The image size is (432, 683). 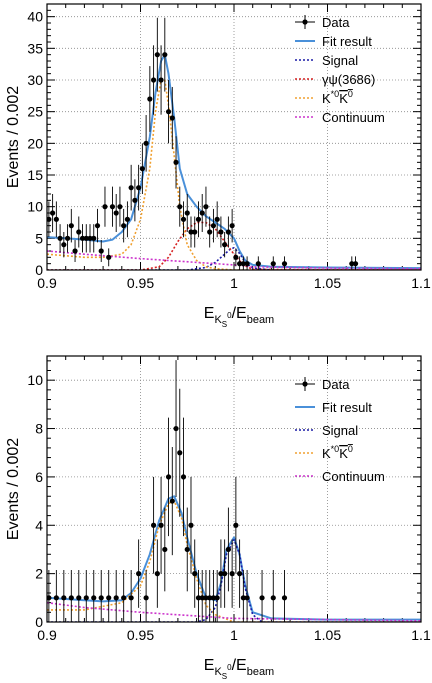 What do you see at coordinates (39, 574) in the screenshot?
I see `y-tick-label: 2` at bounding box center [39, 574].